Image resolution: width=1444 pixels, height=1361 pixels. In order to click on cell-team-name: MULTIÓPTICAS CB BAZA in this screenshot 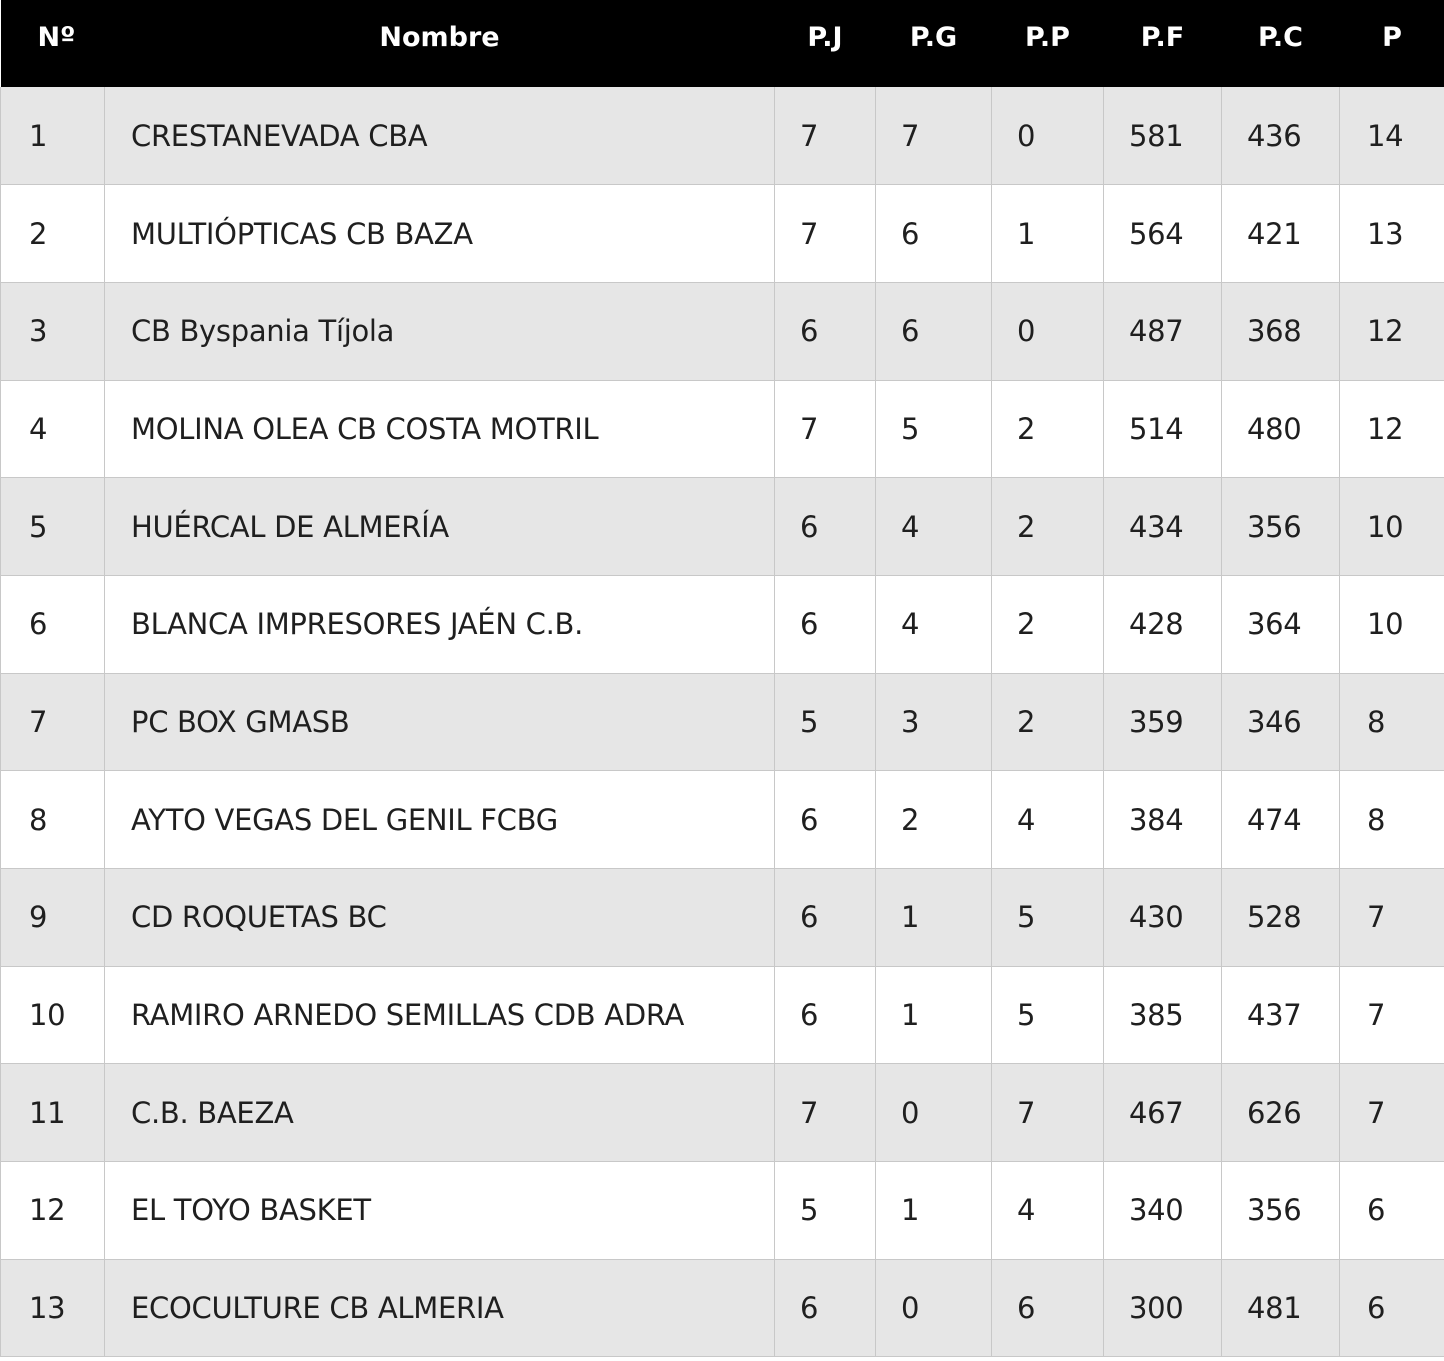, I will do `click(439, 233)`.